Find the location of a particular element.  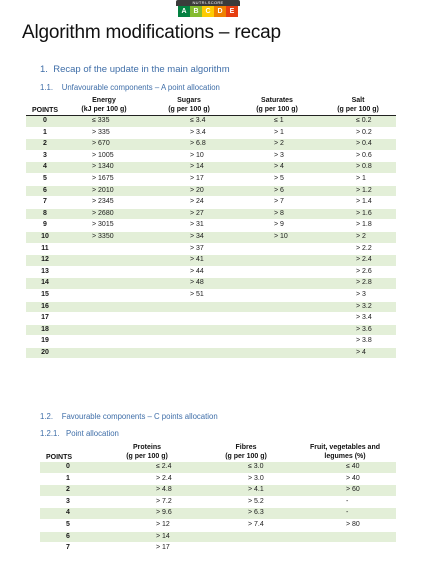

threshold-cell: > 3 is located at coordinates (358, 295).